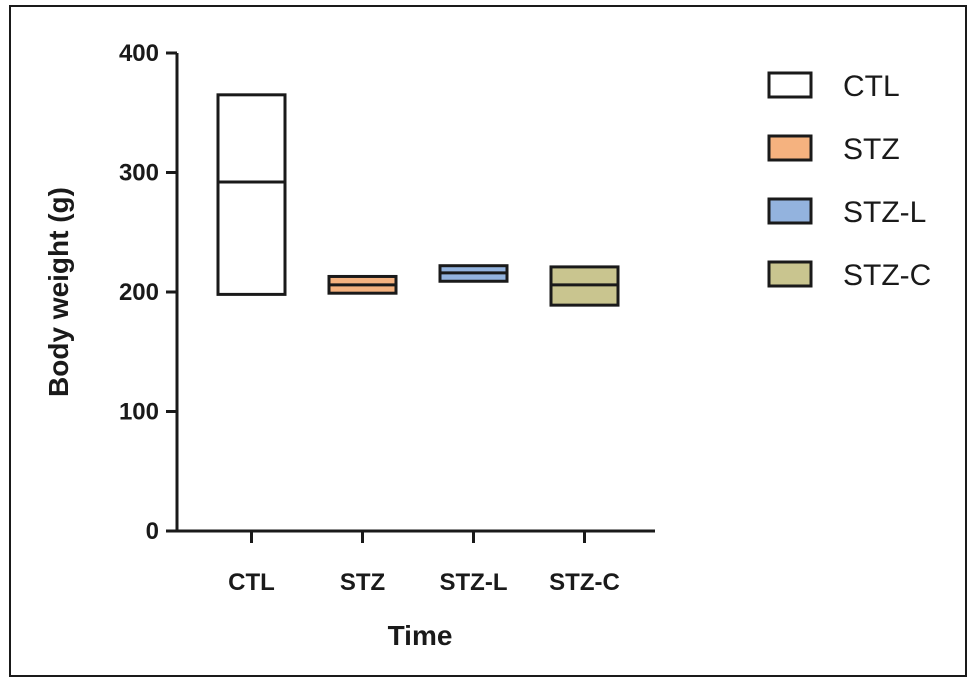  Describe the element at coordinates (418, 200) in the screenshot. I see `boxes` at that location.